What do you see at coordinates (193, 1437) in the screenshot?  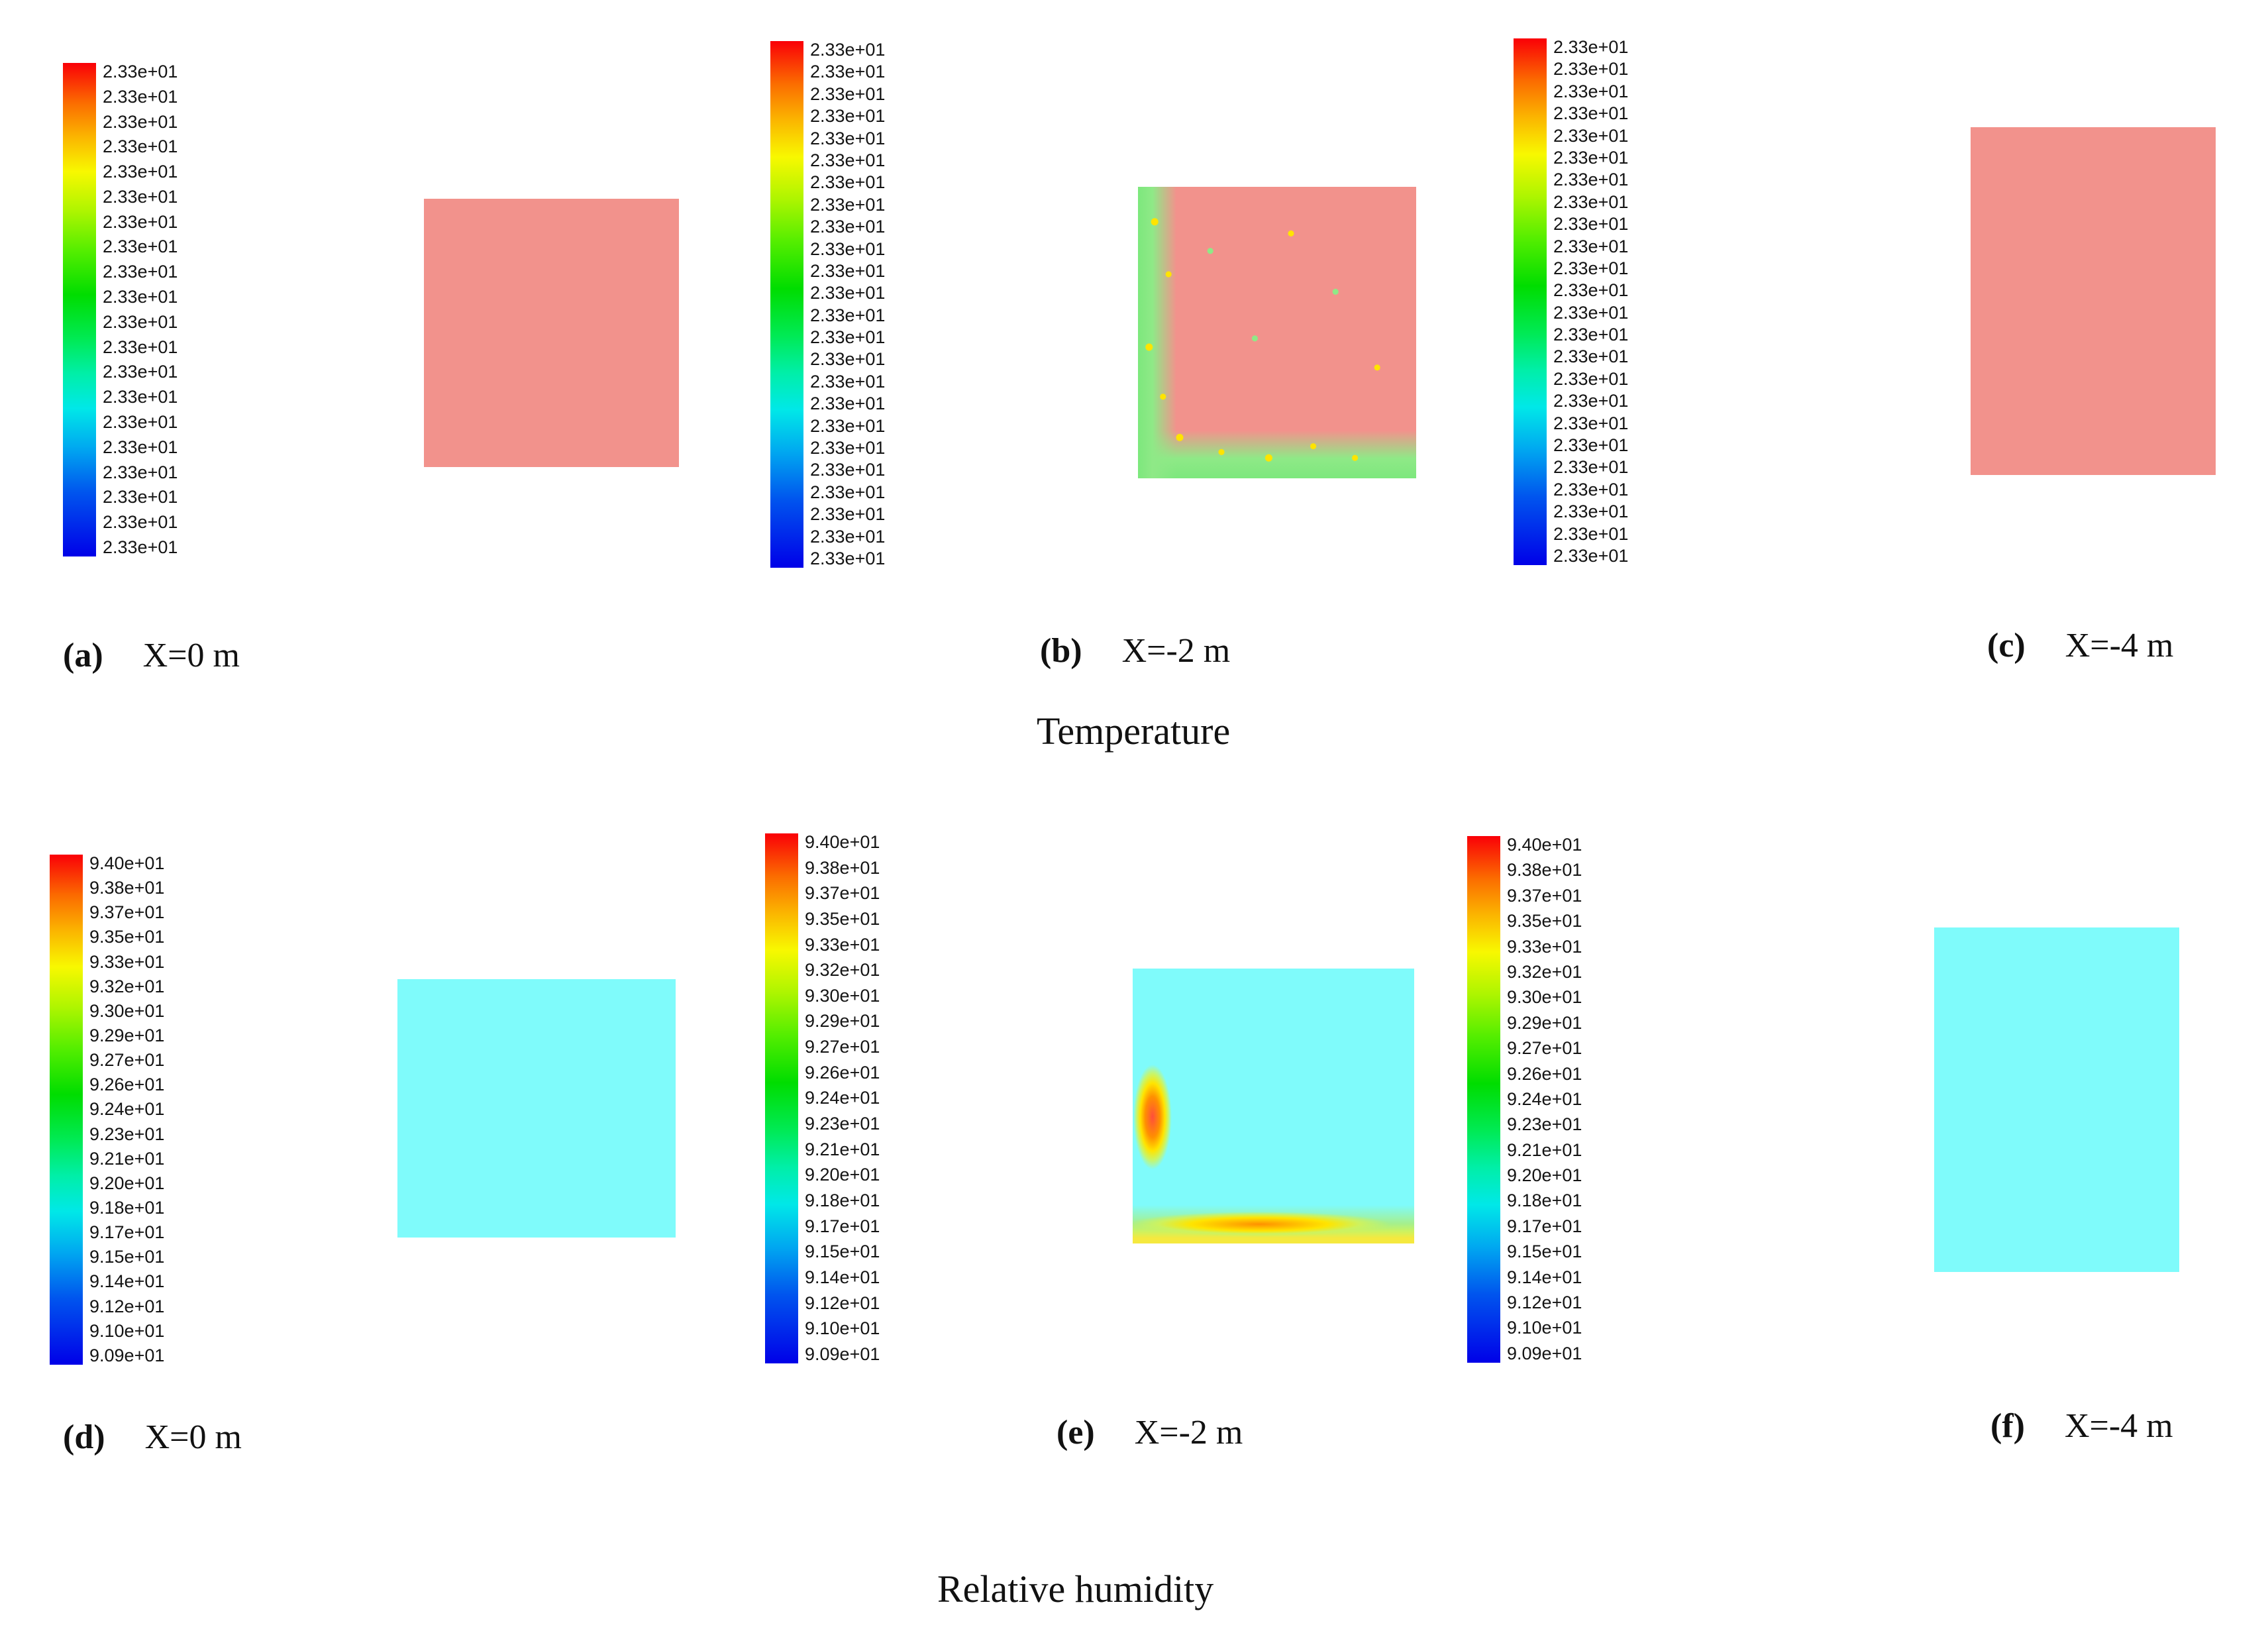 I see `panel-plane-label: X=0 m` at bounding box center [193, 1437].